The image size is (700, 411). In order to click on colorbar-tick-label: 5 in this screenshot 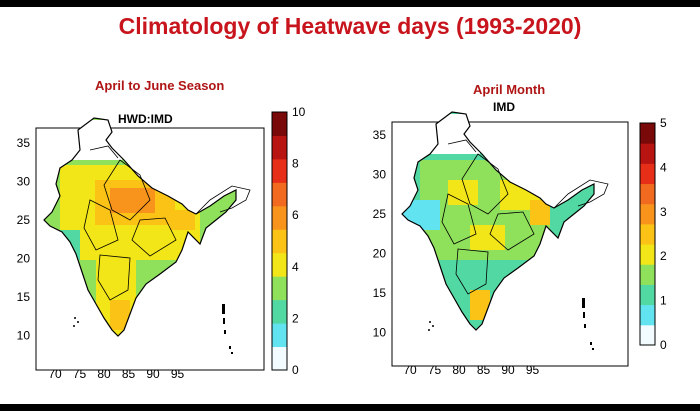, I will do `click(663, 123)`.